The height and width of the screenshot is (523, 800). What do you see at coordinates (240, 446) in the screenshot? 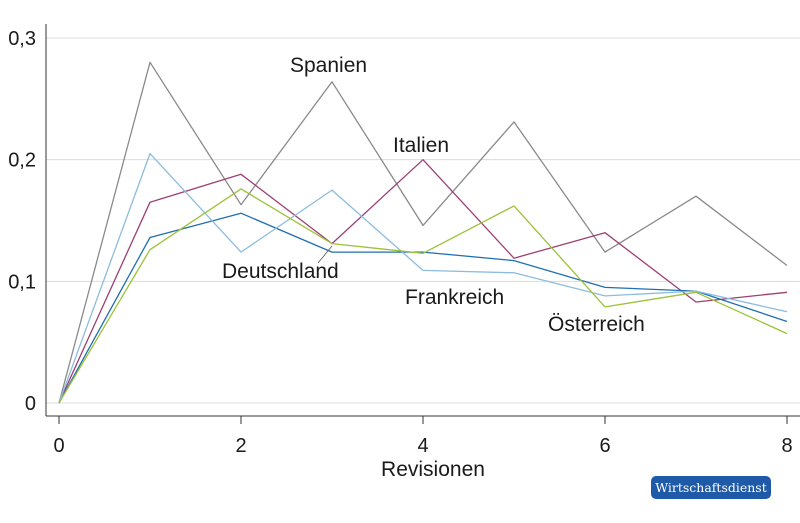
I see `x-tick-label: 2` at bounding box center [240, 446].